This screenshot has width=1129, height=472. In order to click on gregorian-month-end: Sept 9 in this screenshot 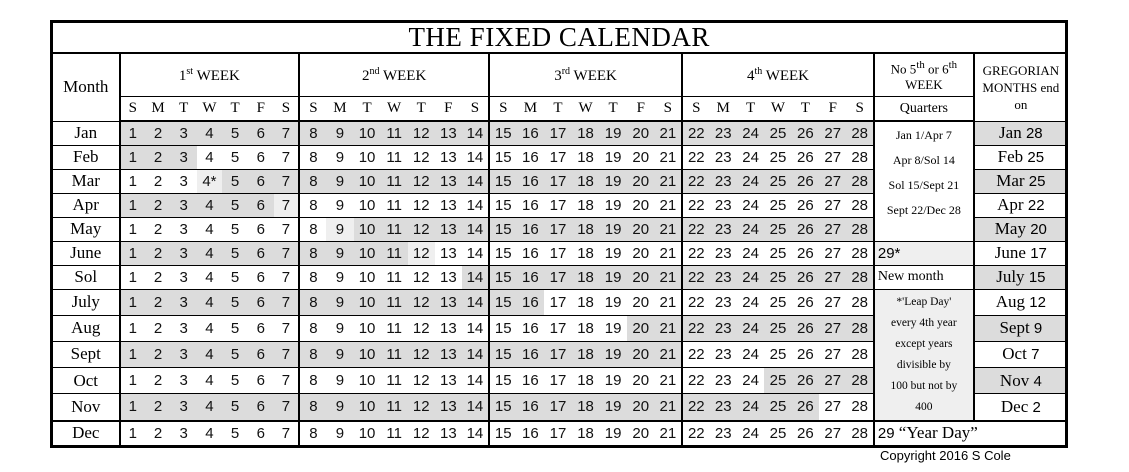, I will do `click(1019, 328)`.